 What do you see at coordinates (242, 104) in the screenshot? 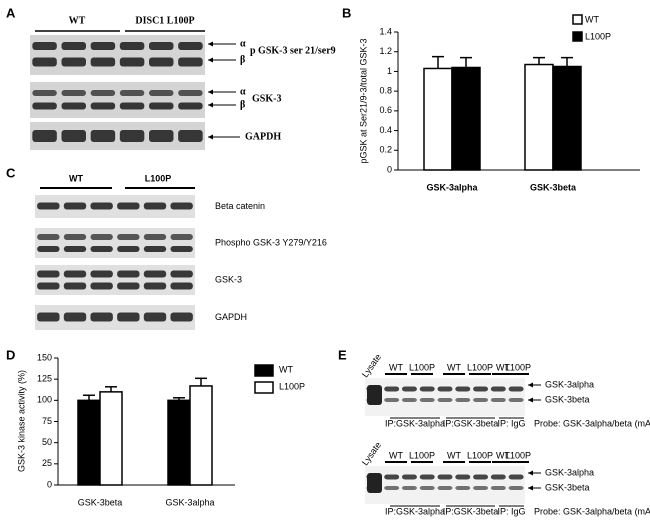
I see `band-label: β` at bounding box center [242, 104].